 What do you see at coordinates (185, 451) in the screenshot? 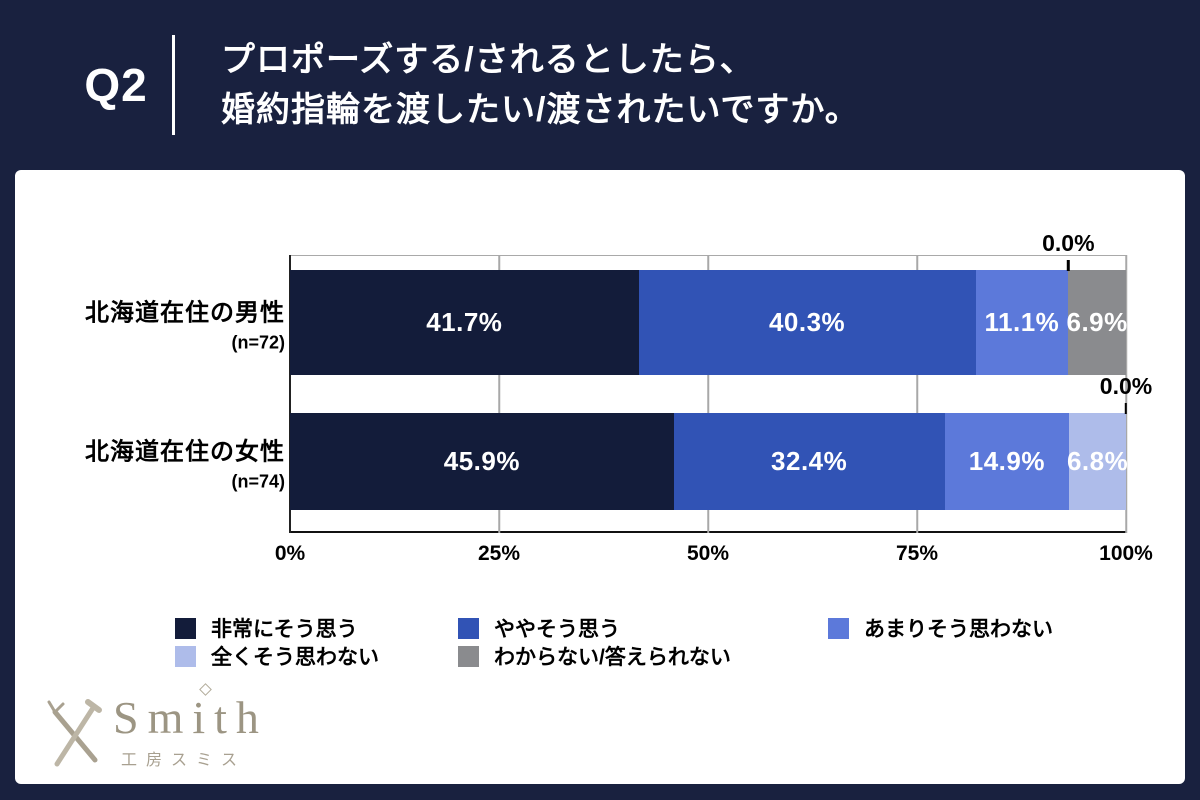
I see `category-name: 北海道在住の女性` at bounding box center [185, 451].